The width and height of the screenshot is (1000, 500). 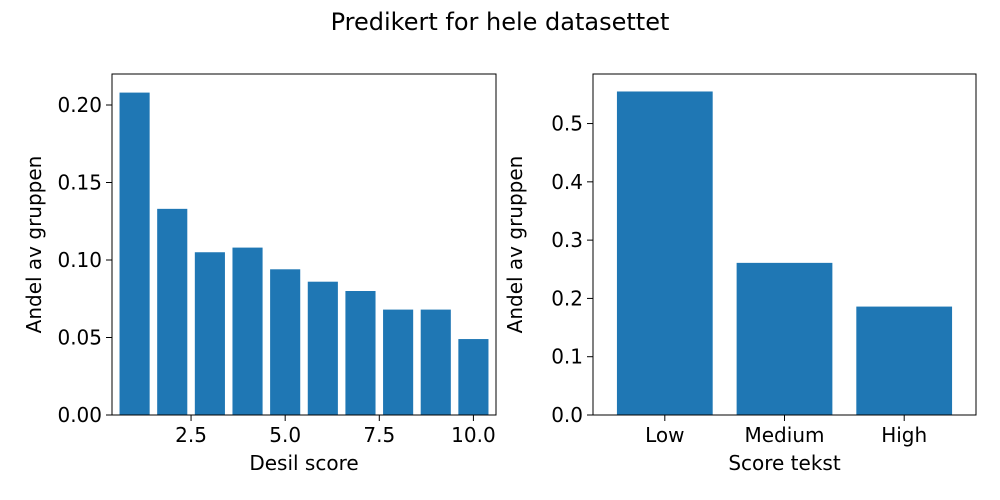 What do you see at coordinates (379, 435) in the screenshot?
I see `x-tick-label: 7.5` at bounding box center [379, 435].